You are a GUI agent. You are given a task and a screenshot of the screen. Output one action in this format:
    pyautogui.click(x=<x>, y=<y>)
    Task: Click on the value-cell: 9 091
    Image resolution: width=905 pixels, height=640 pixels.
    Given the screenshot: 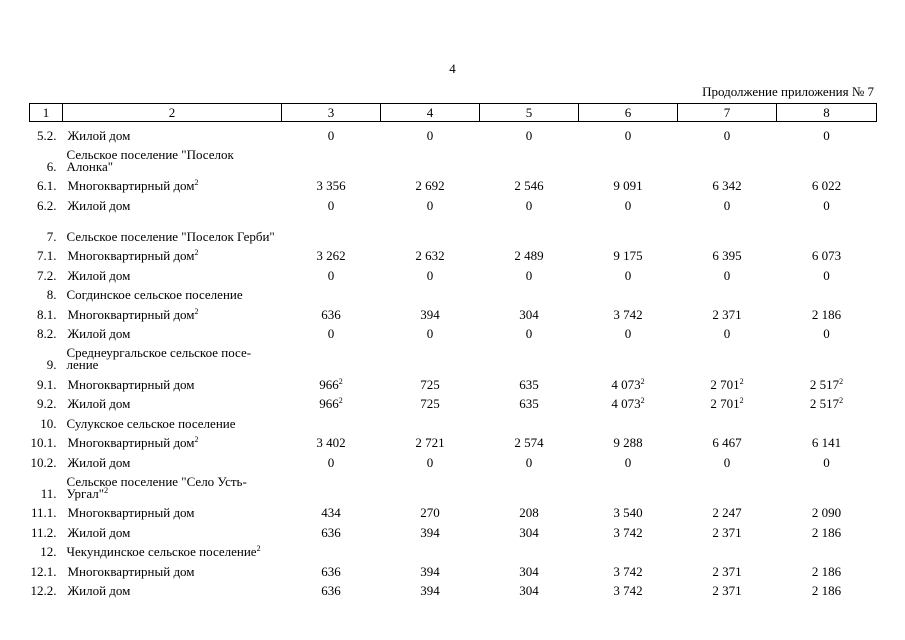 What is the action you would take?
    pyautogui.click(x=628, y=182)
    